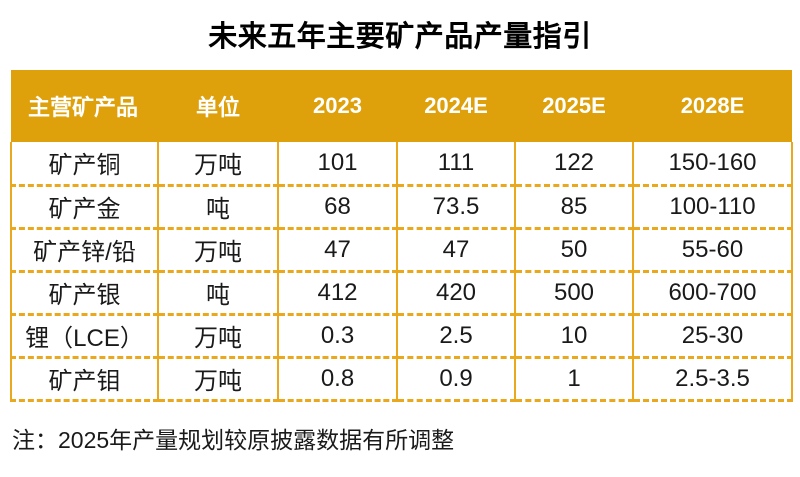 Image resolution: width=800 pixels, height=477 pixels. Describe the element at coordinates (574, 106) in the screenshot. I see `header-2025e: 2025E` at that location.